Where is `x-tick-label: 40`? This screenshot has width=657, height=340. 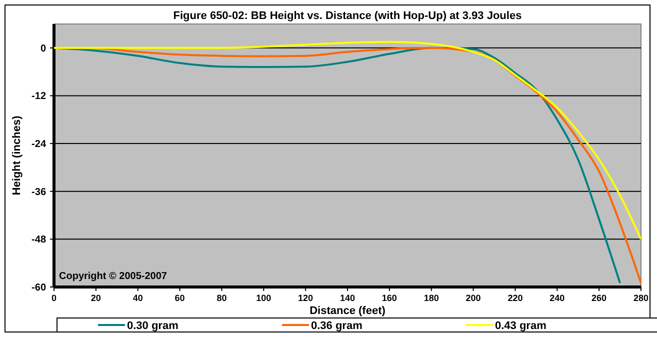
x-tick-label: 40 is located at coordinates (137, 298).